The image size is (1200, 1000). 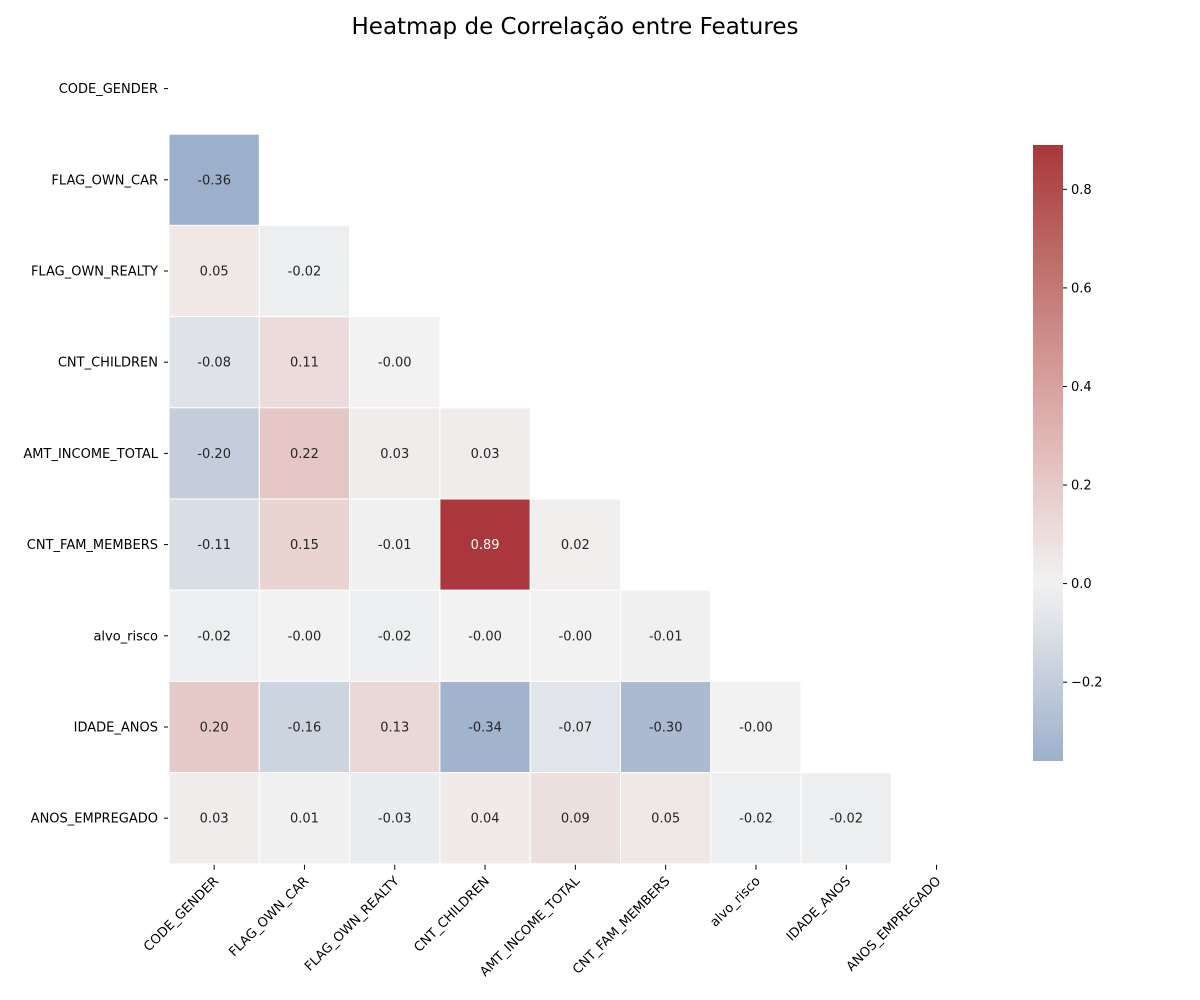 I want to click on cell-value-label: -0.11, so click(x=214, y=545).